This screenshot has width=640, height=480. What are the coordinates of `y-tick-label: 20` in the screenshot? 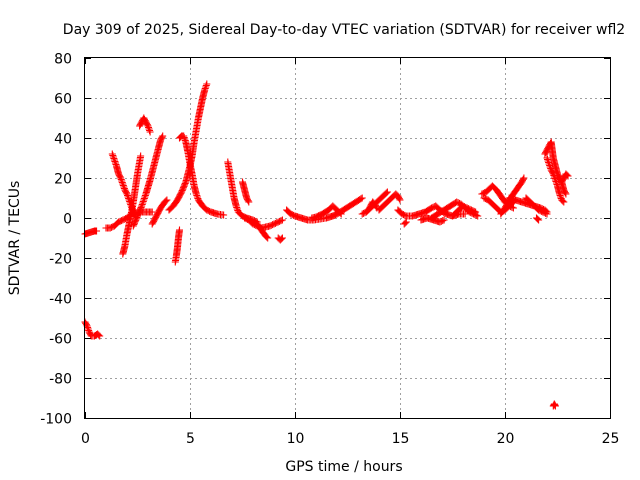 It's located at (63, 180).